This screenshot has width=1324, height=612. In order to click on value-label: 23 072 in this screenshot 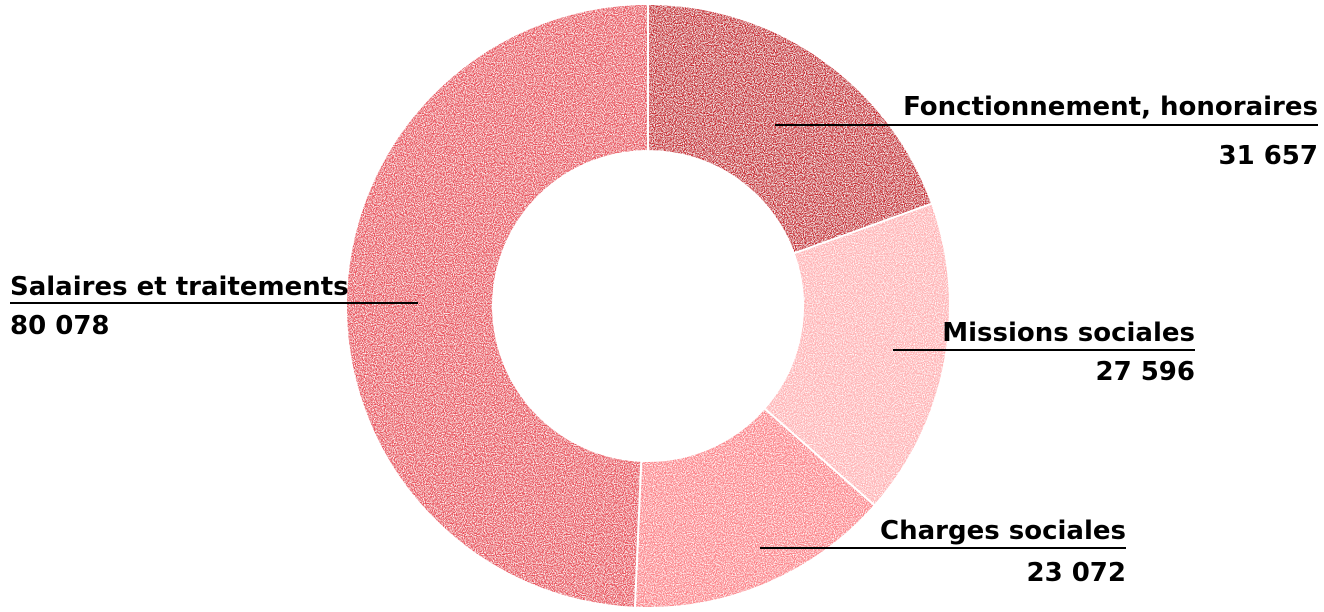, I will do `click(1076, 573)`.